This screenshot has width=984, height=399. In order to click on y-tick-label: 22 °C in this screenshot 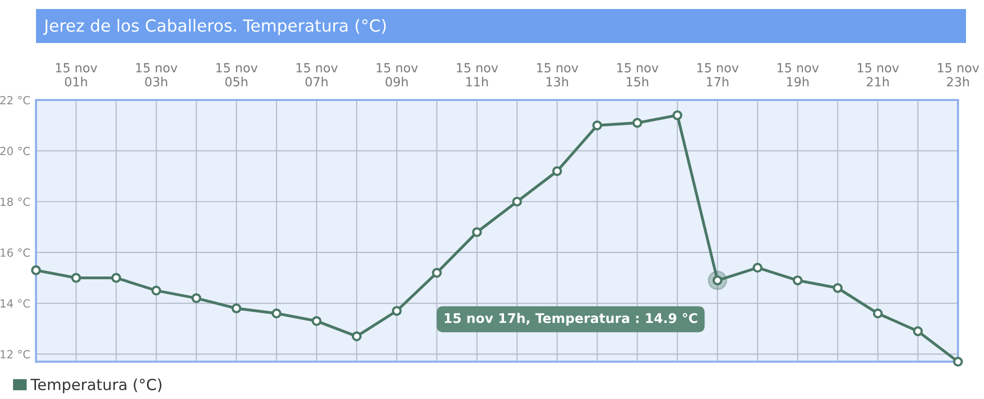, I will do `click(15, 100)`.